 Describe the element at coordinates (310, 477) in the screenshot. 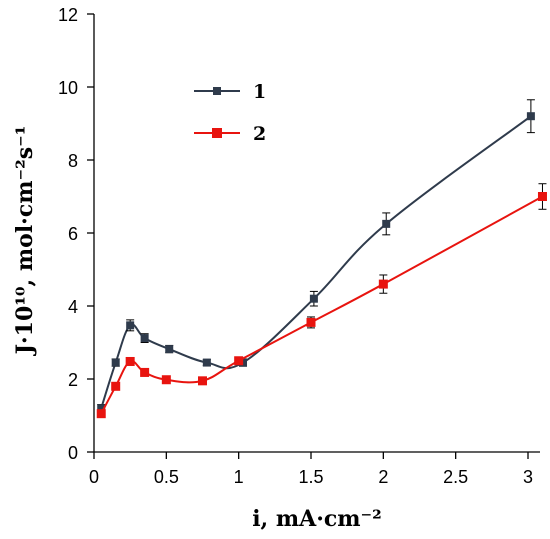

I see `x-tick-label: 1.5` at that location.